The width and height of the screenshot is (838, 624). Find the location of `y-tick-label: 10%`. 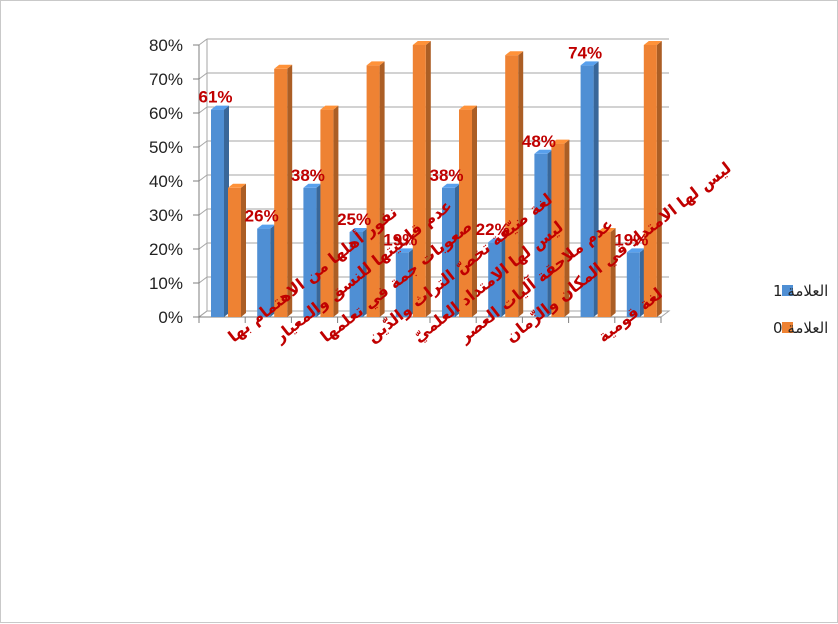

y-tick-label: 10% is located at coordinates (166, 283).